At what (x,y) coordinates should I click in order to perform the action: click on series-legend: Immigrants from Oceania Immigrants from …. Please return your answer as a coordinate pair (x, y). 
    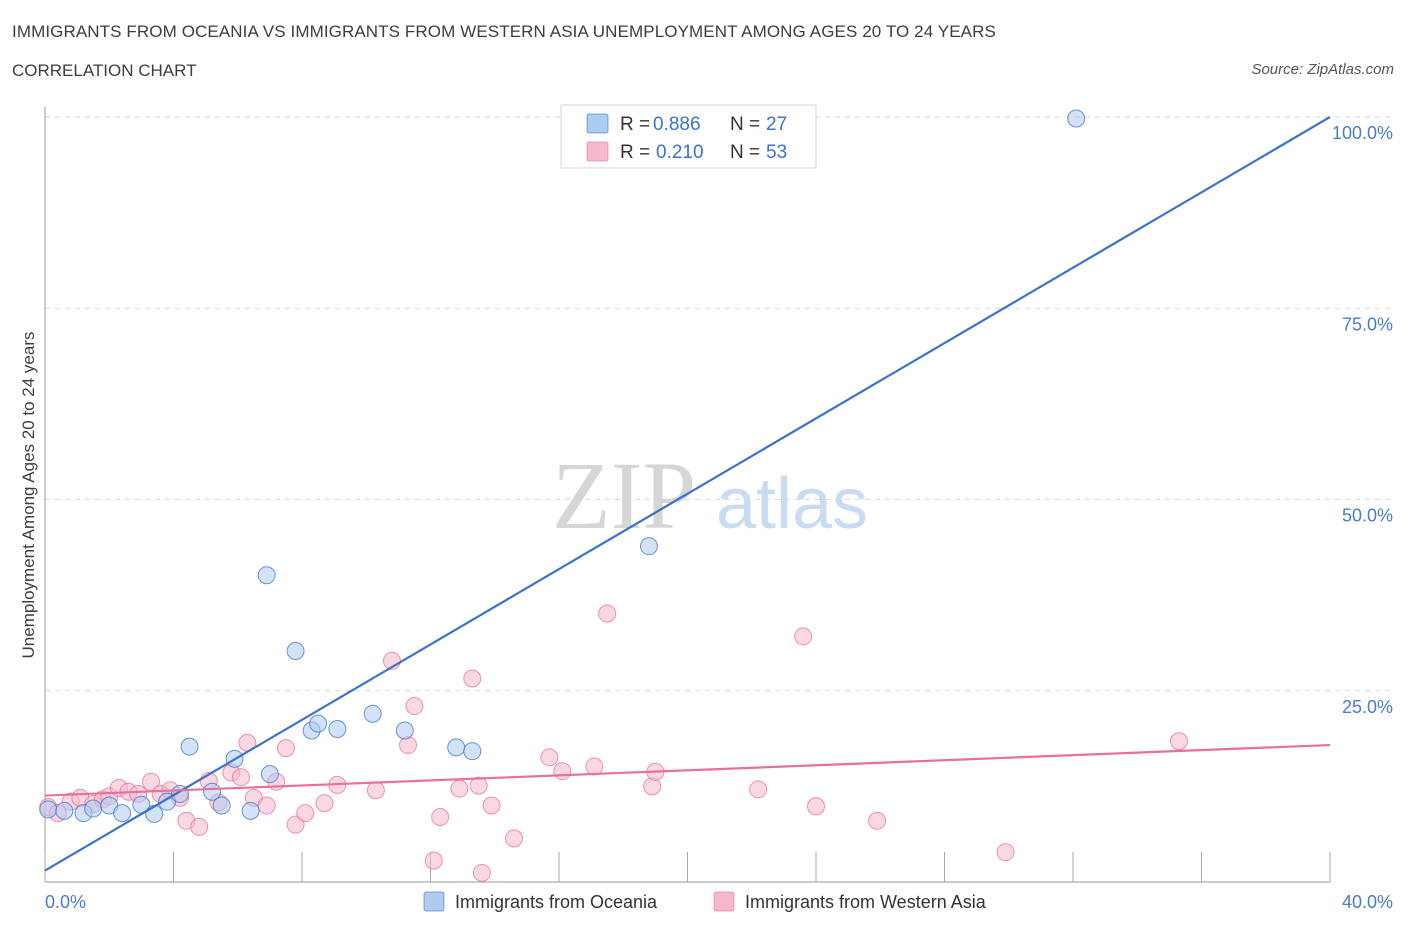
    Looking at the image, I should click on (705, 901).